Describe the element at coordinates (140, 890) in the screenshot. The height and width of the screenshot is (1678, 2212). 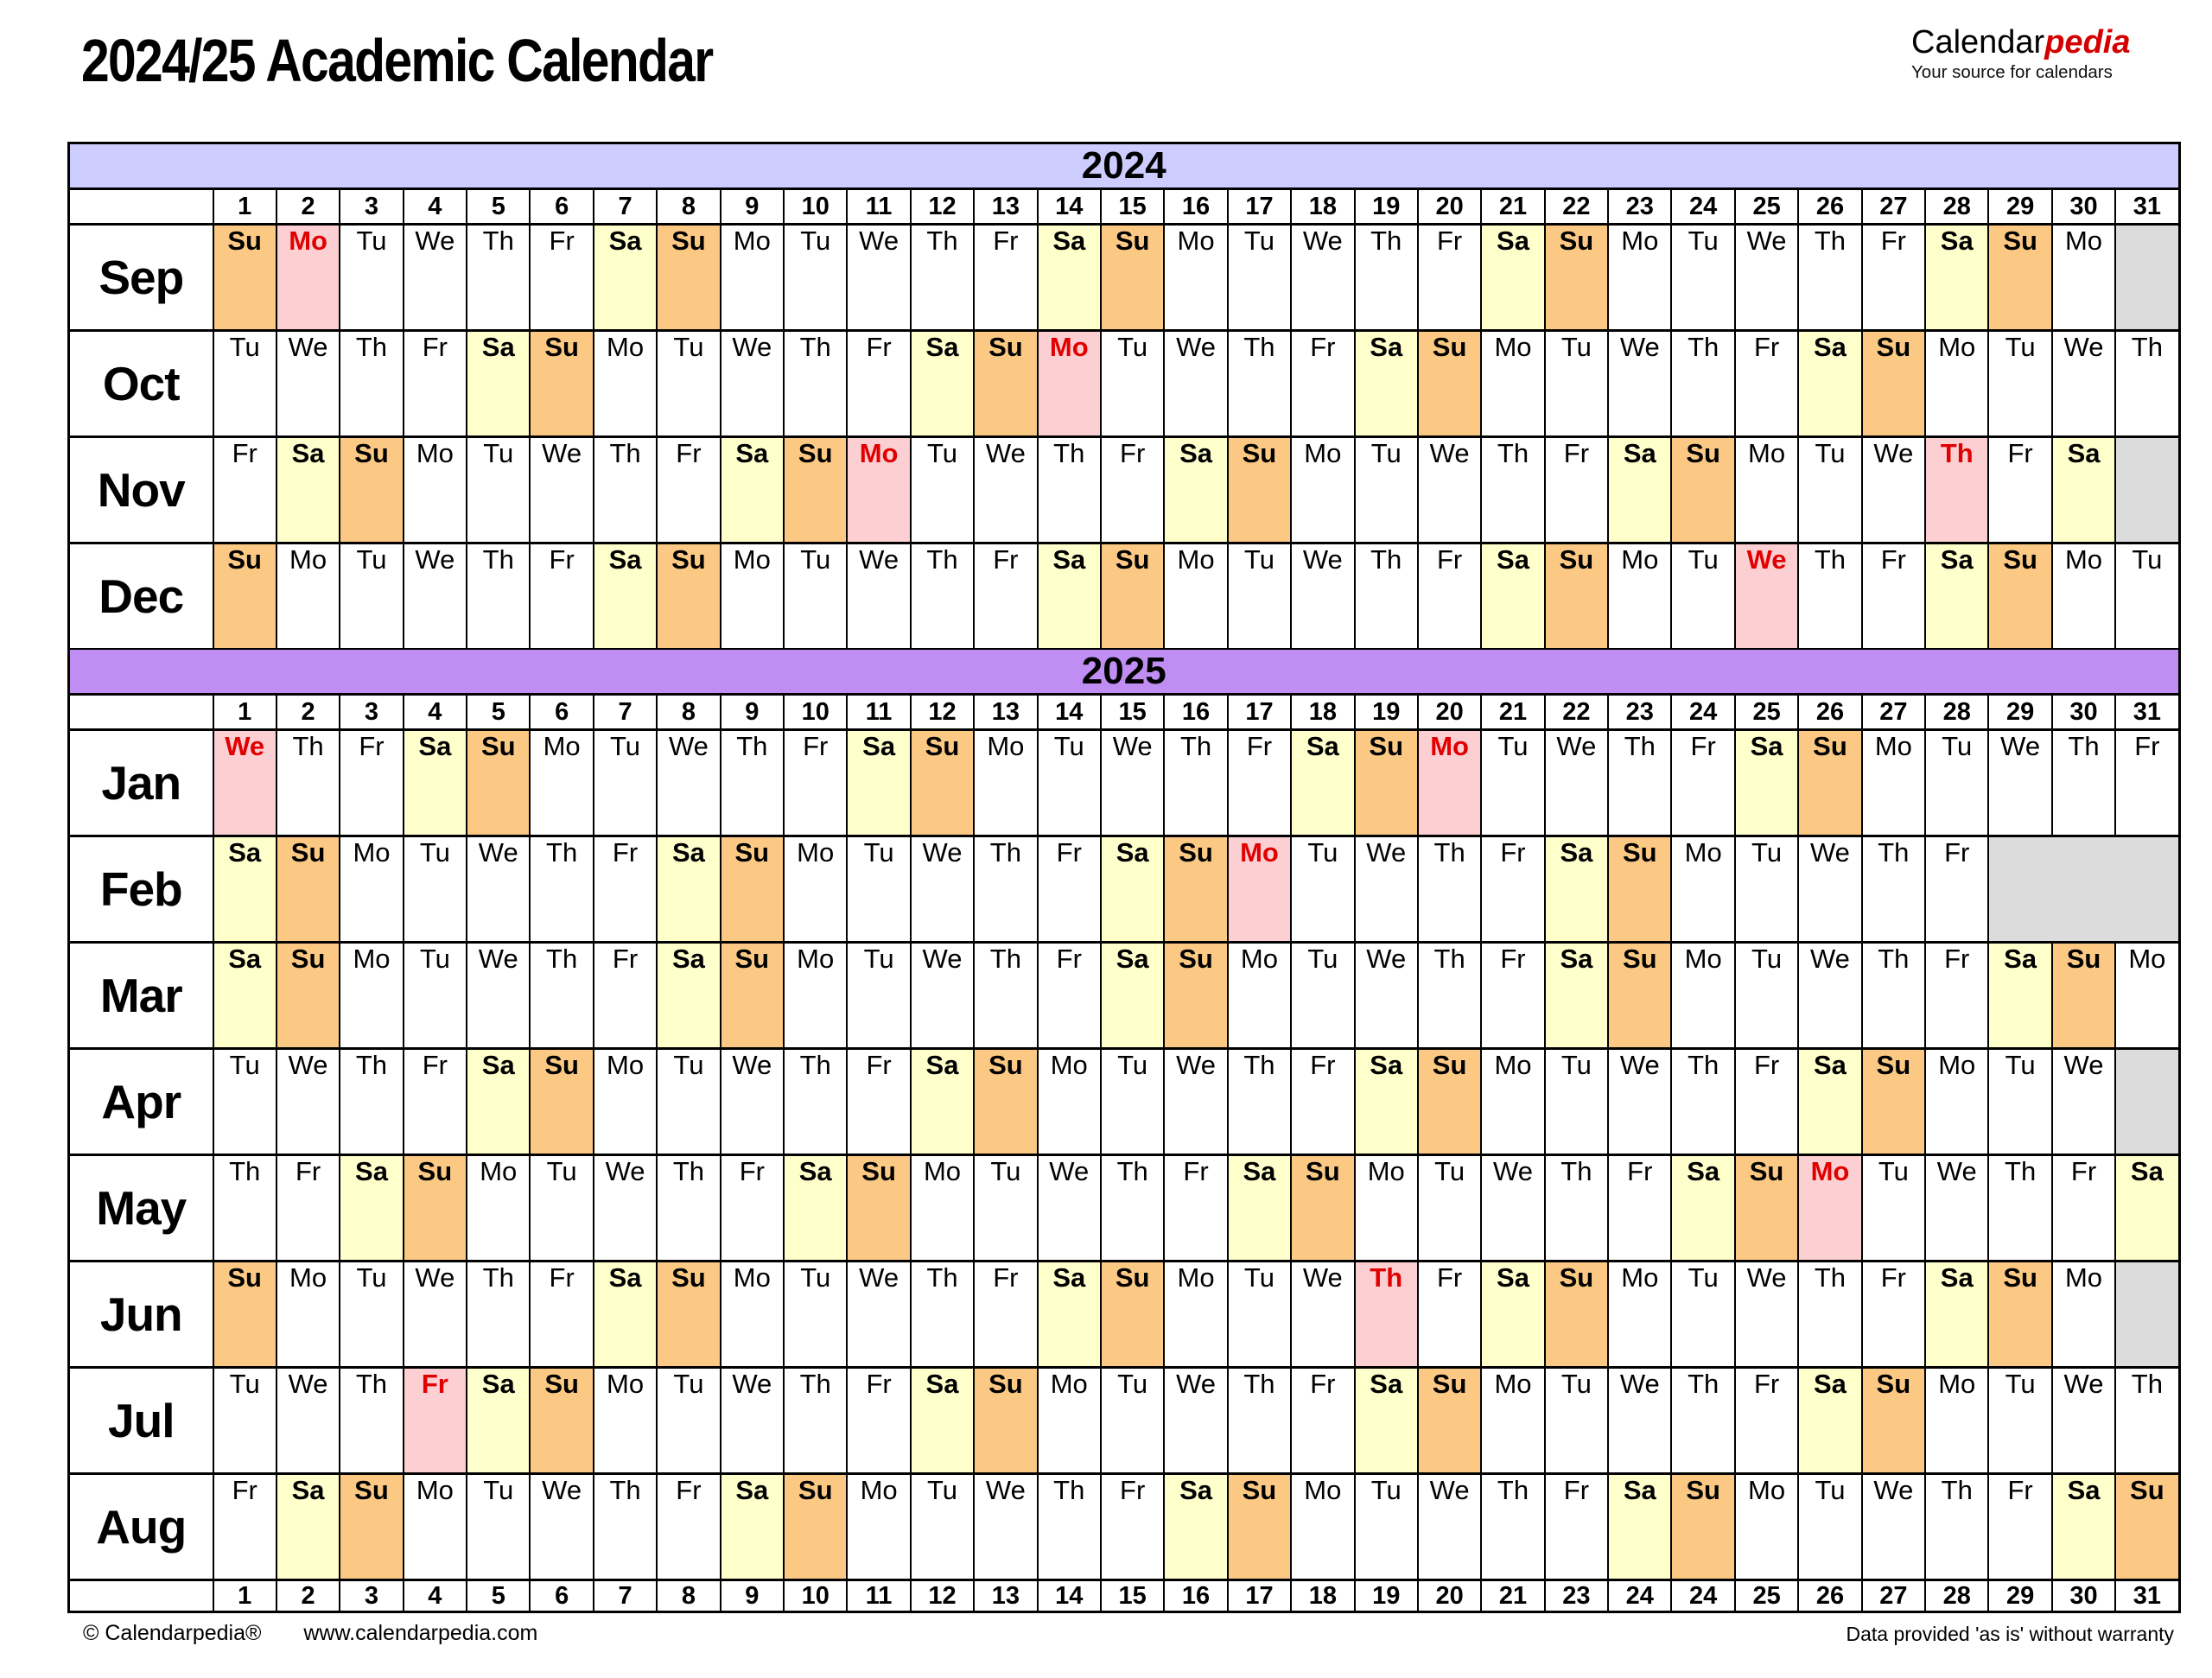
I see `month-label: Feb` at that location.